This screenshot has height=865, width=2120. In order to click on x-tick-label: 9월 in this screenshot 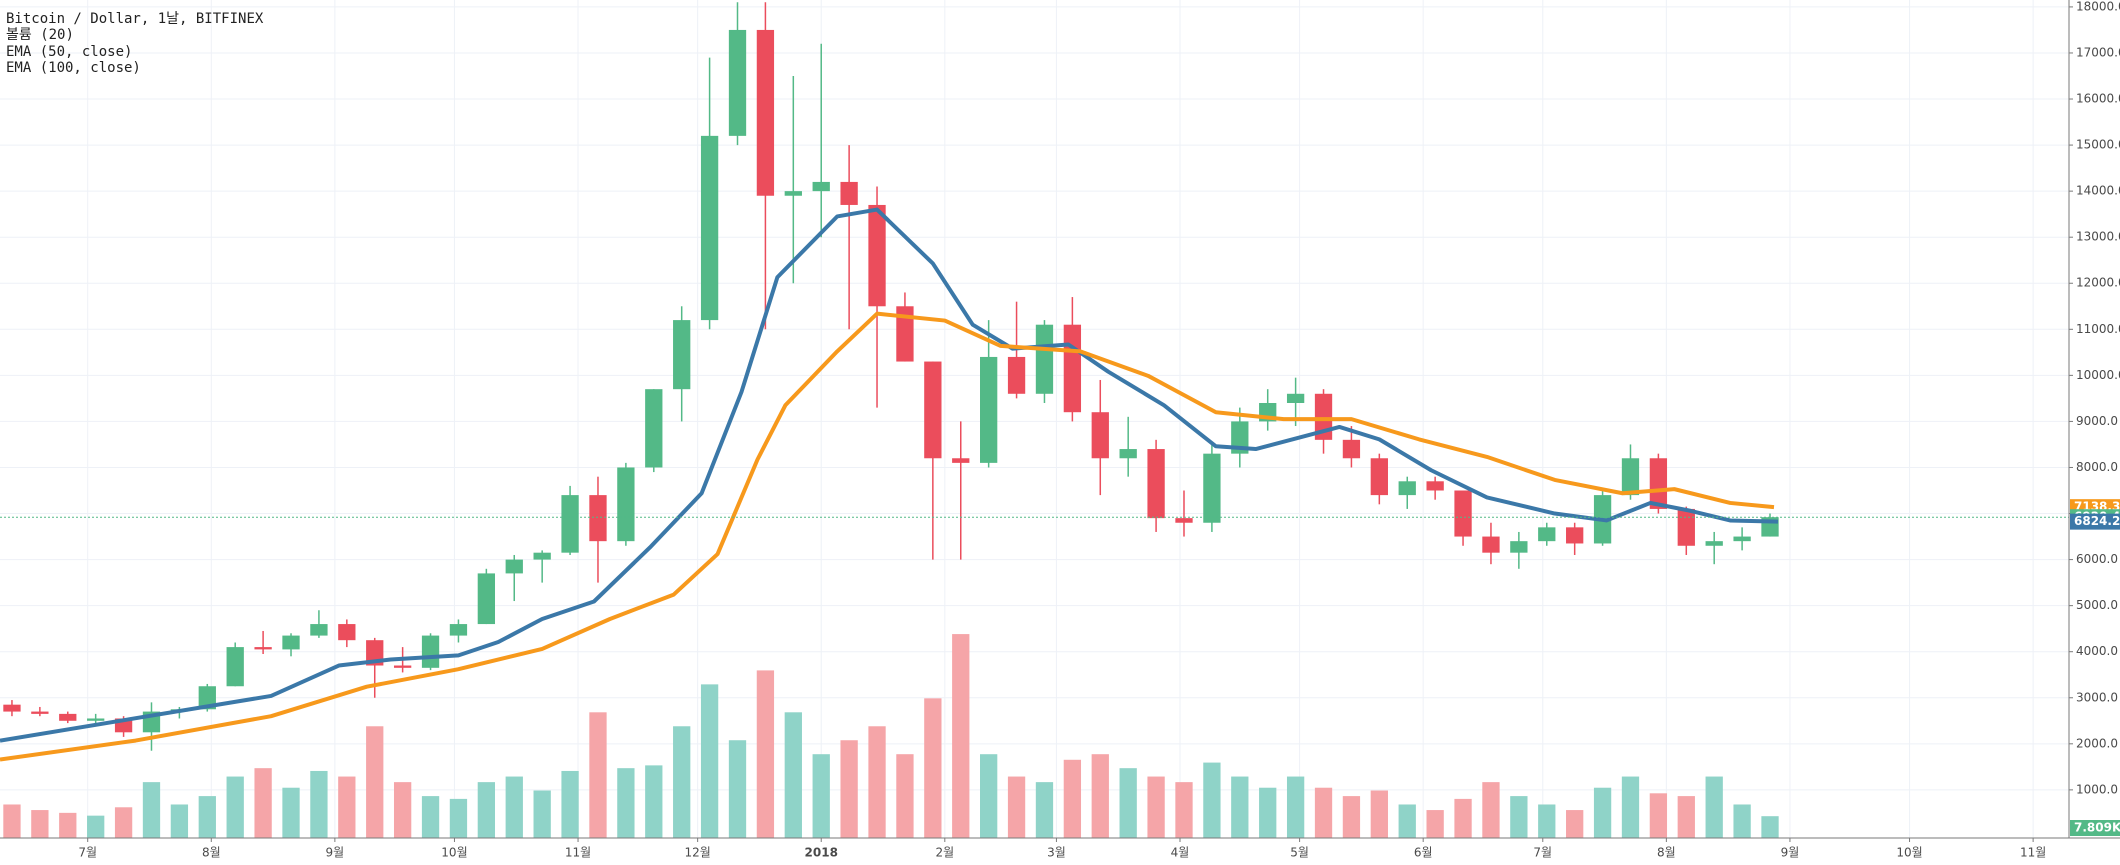, I will do `click(1790, 853)`.